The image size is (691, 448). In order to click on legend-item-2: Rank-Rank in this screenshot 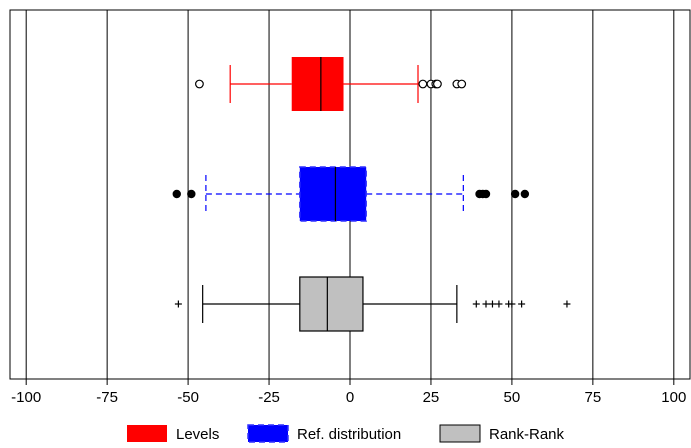, I will do `click(502, 433)`.